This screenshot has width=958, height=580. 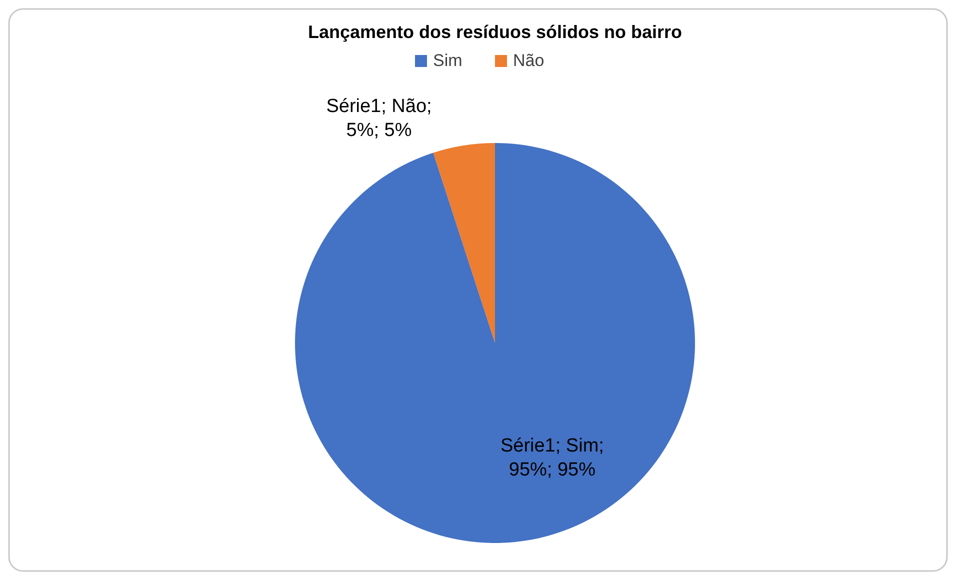 I want to click on legend-label: Sim, so click(x=447, y=60).